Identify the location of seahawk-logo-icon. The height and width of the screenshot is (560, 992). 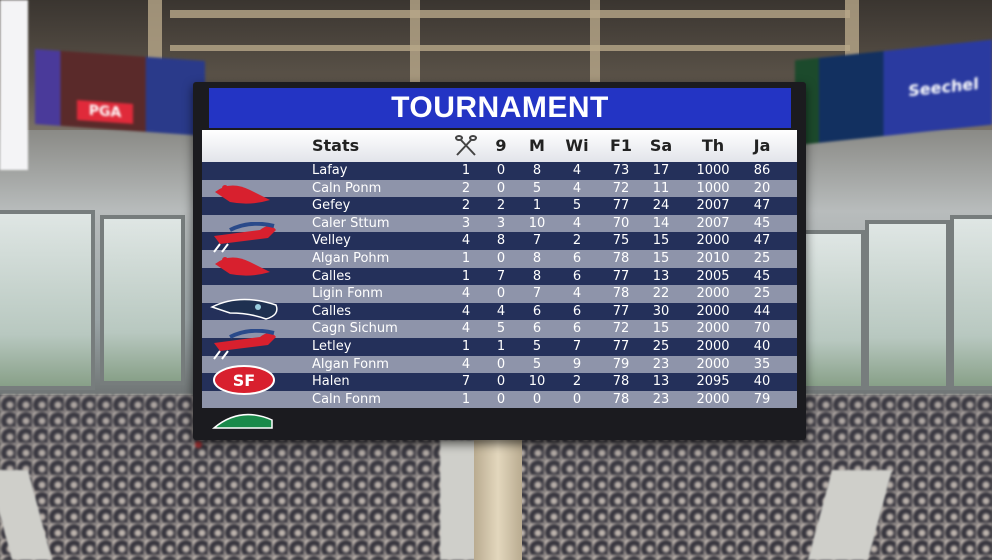
(246, 313).